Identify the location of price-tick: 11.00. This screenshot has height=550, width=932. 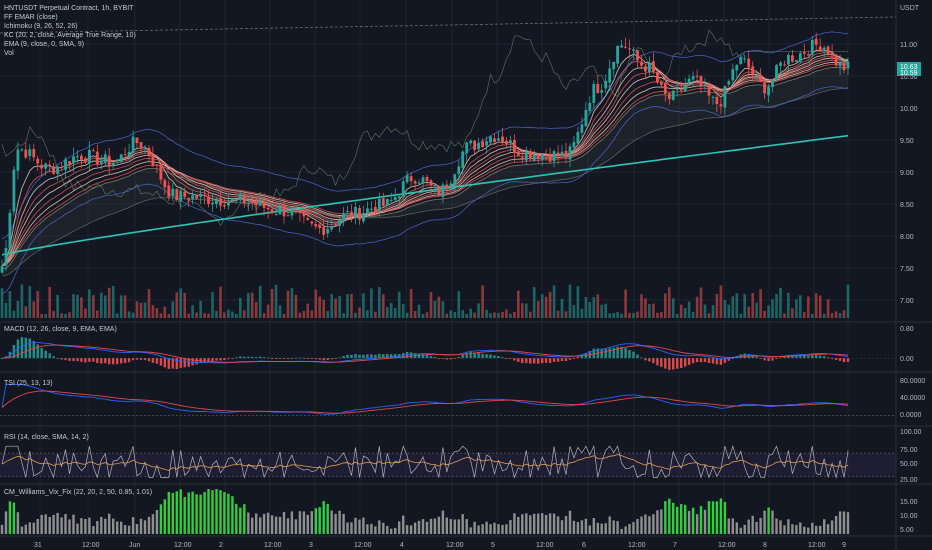
(908, 45).